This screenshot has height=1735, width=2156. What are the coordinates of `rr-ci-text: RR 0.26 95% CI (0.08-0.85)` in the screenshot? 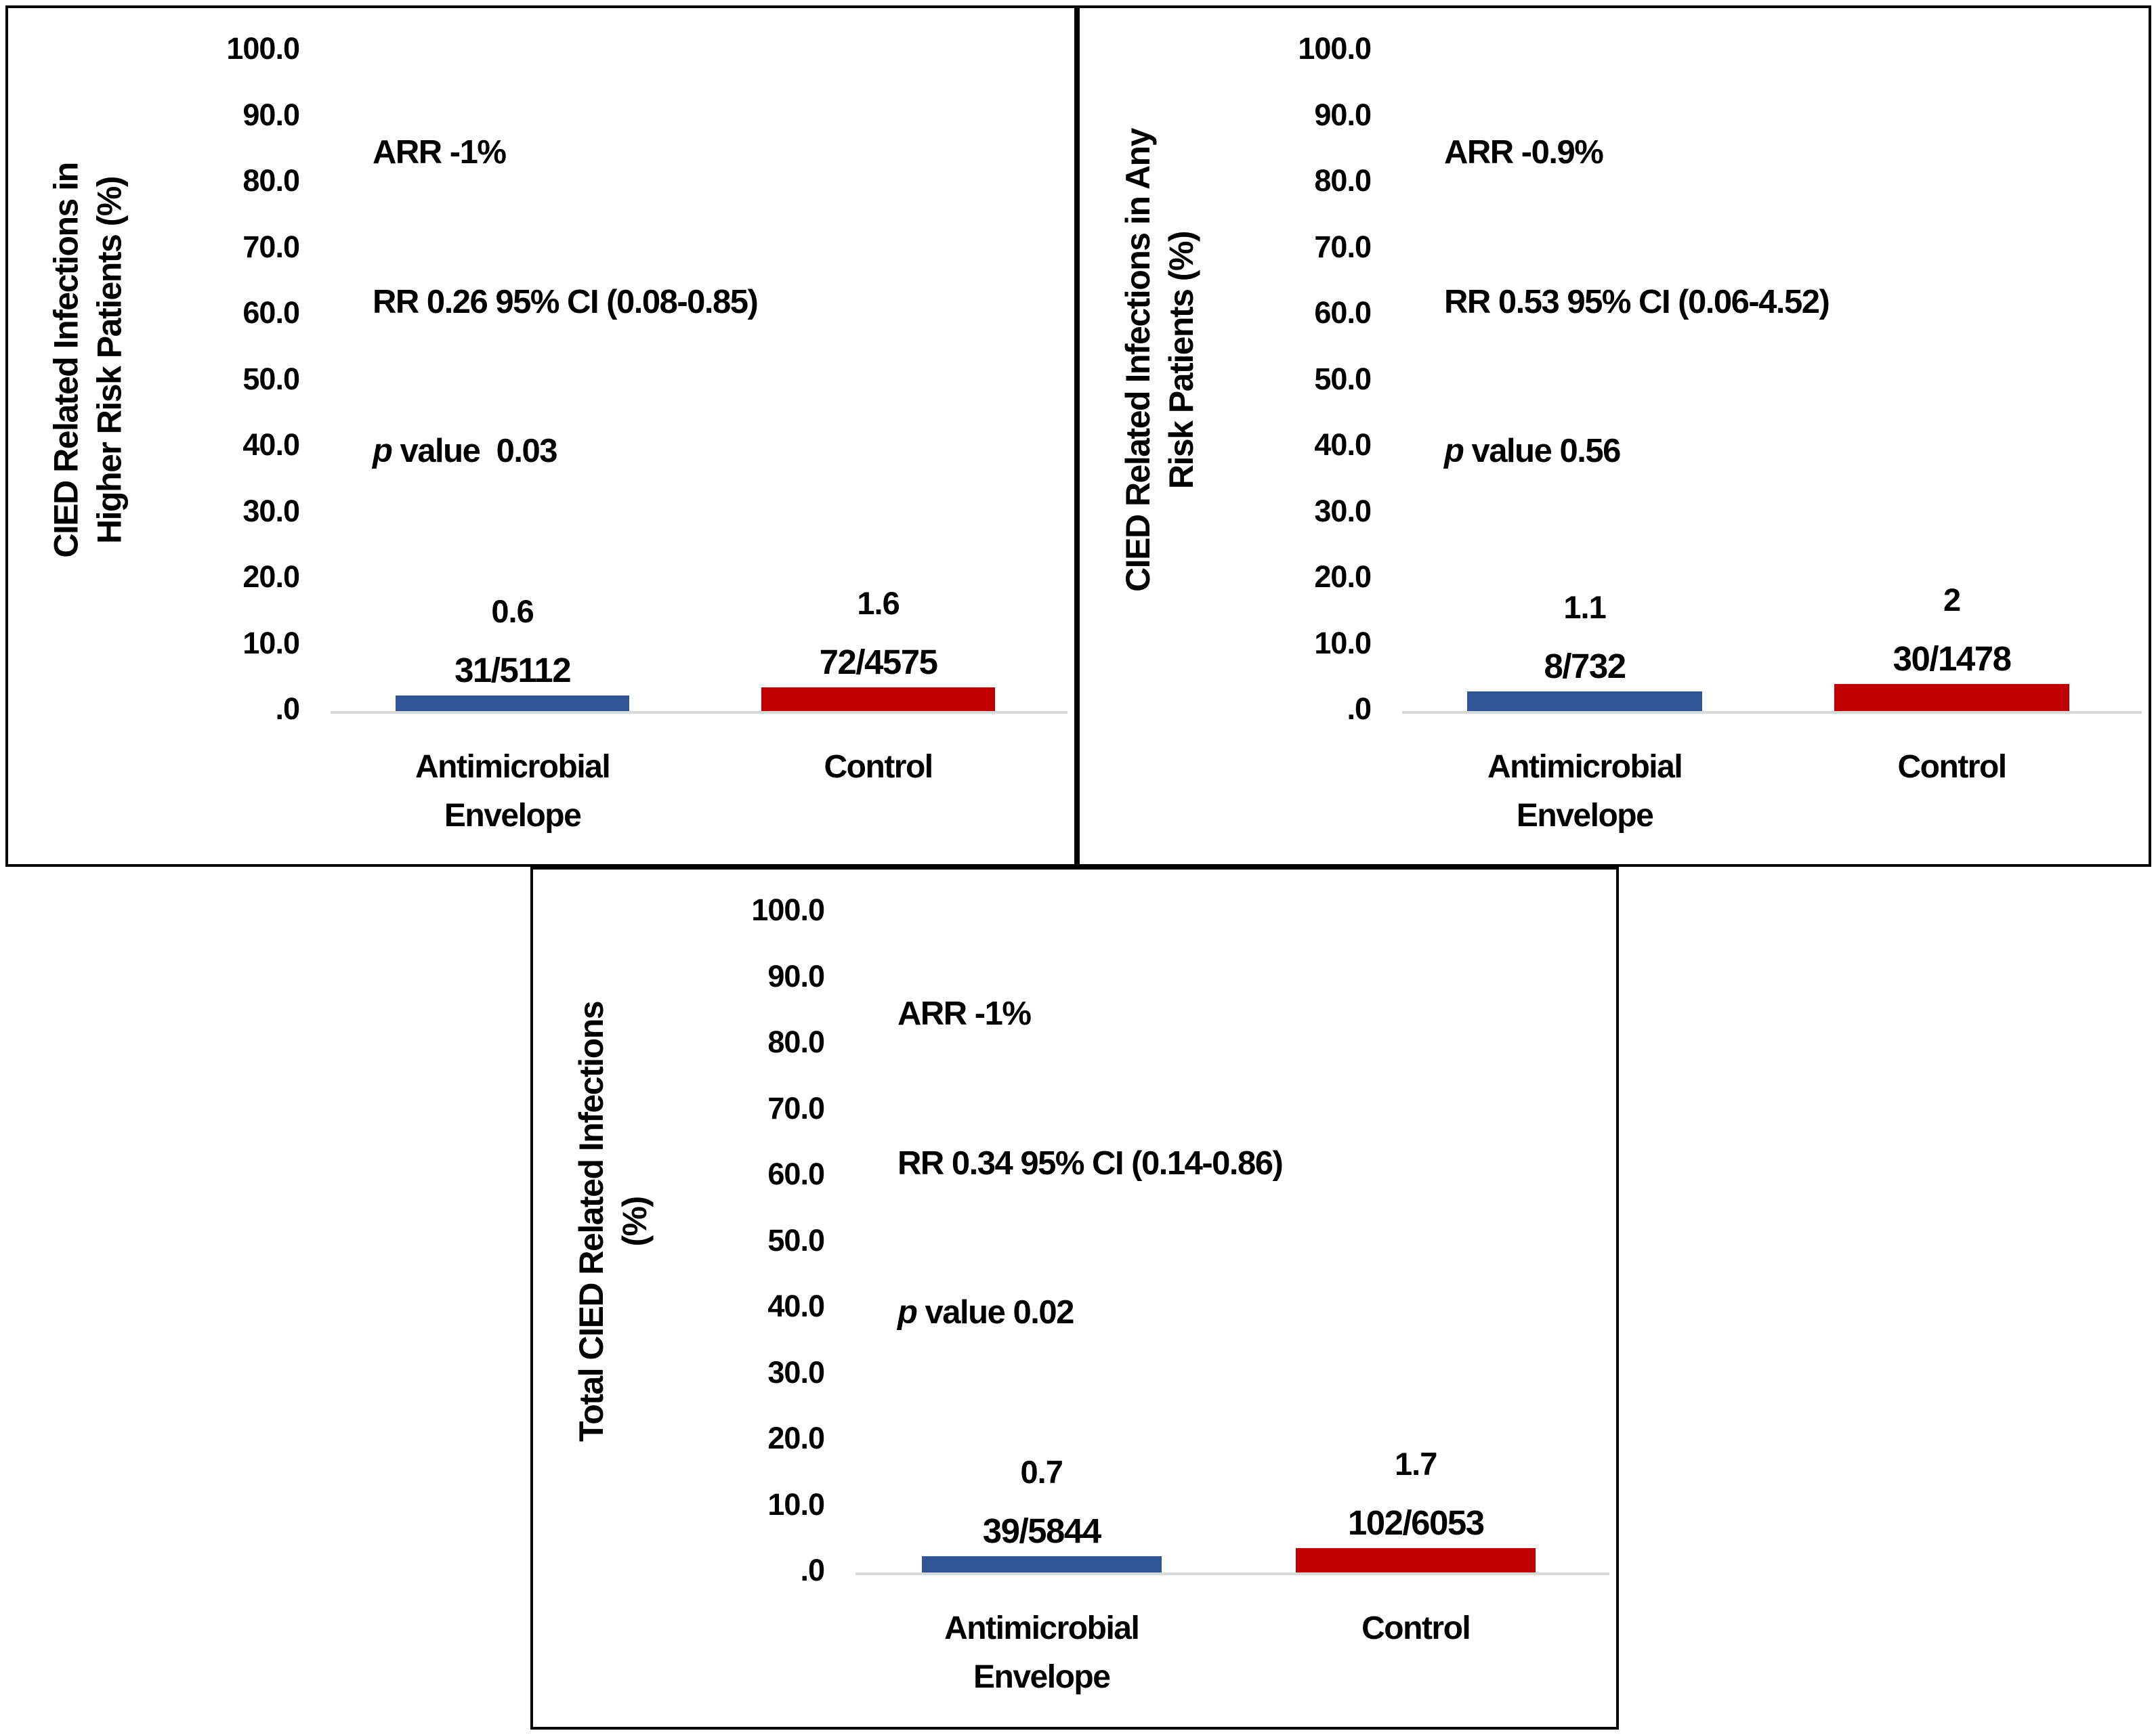 It's located at (566, 301).